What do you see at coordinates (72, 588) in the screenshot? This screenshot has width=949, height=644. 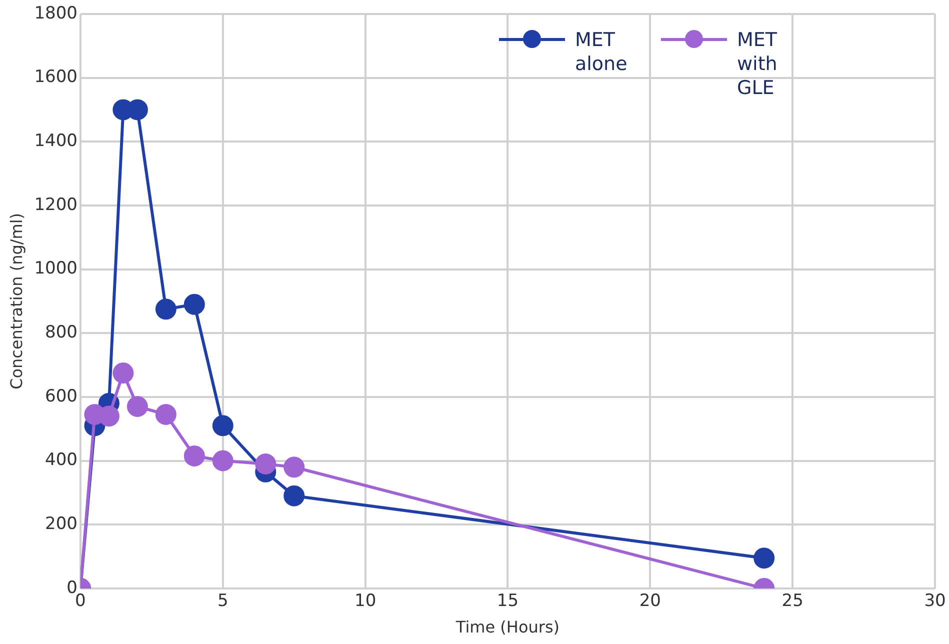 I see `y-tick-label: 0` at bounding box center [72, 588].